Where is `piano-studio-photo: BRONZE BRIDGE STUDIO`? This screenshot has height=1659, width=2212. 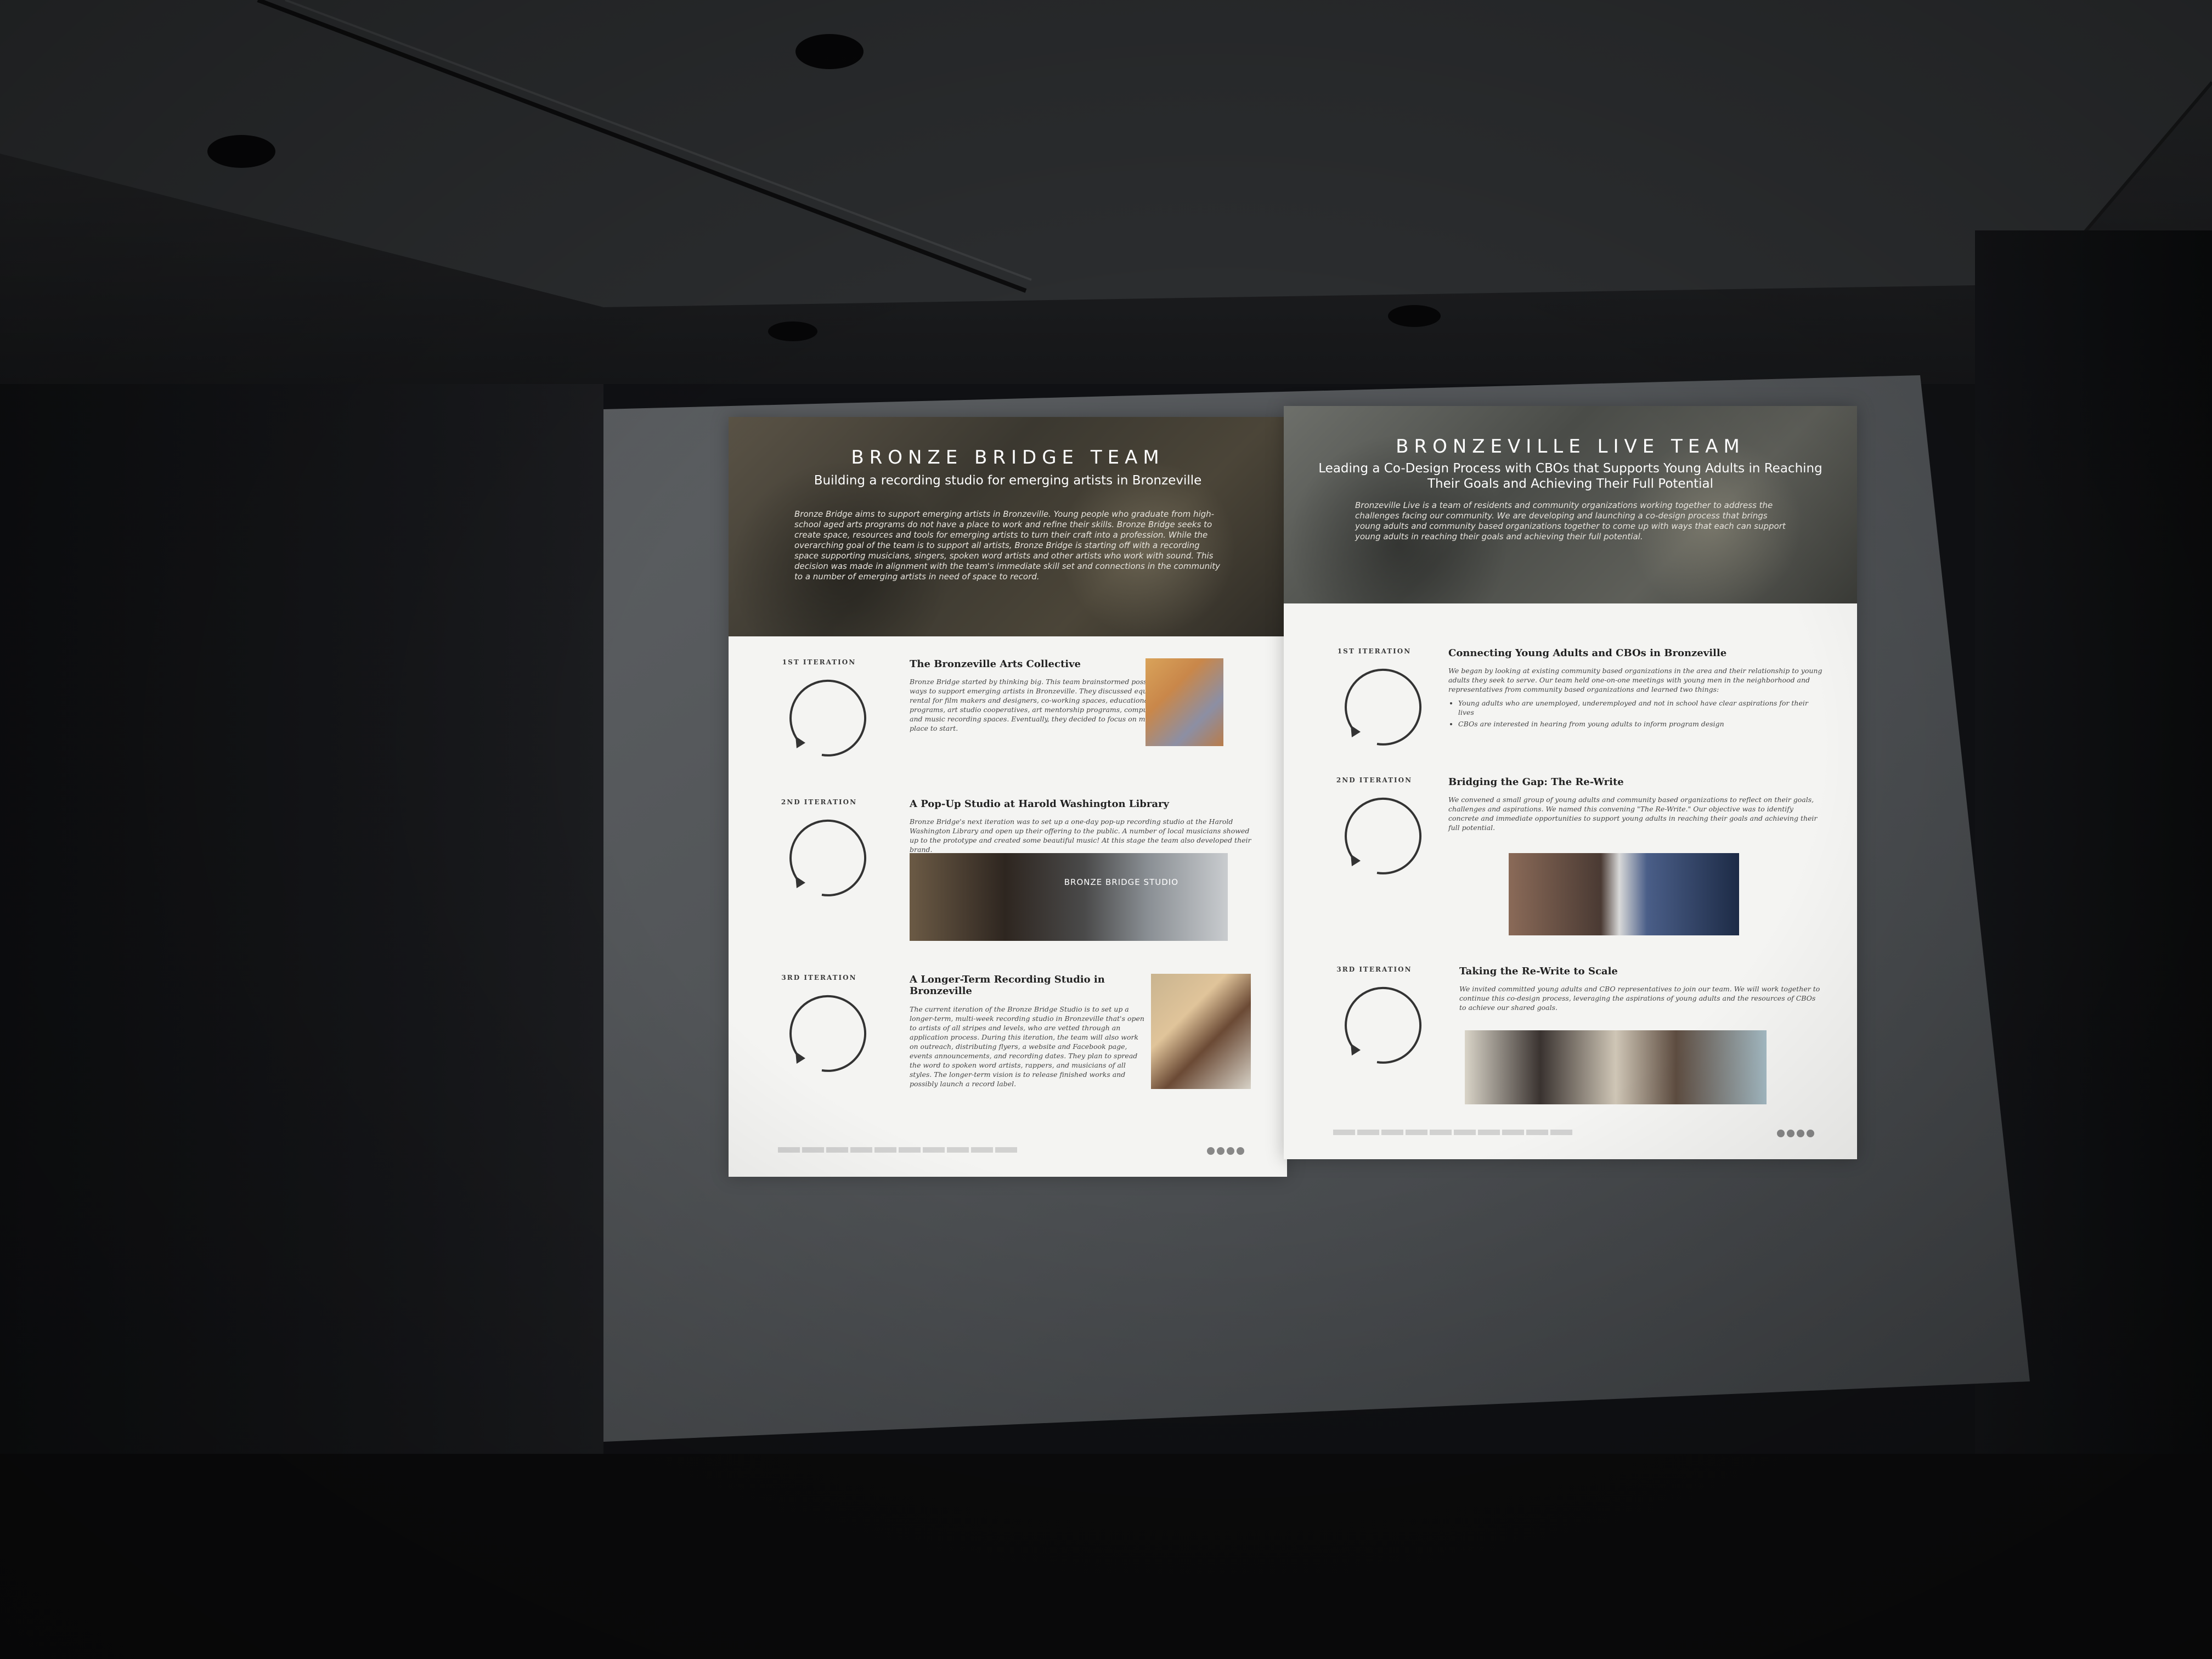
piano-studio-photo: BRONZE BRIDGE STUDIO is located at coordinates (1069, 897).